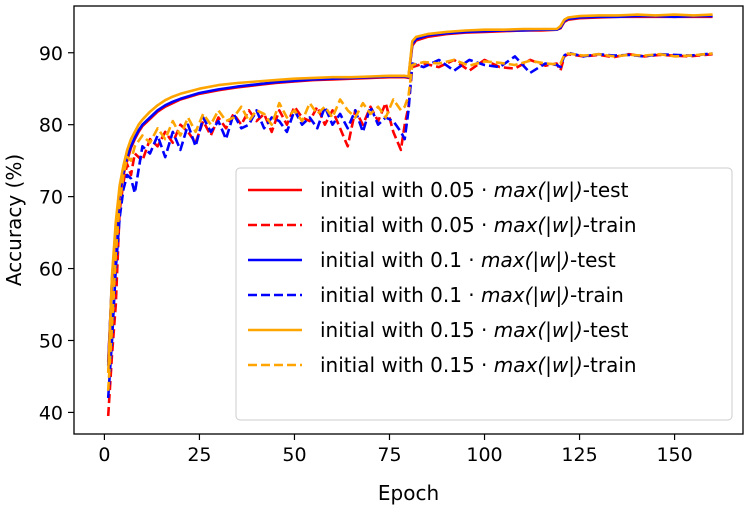  What do you see at coordinates (579, 455) in the screenshot?
I see `x-tick-label: 125` at bounding box center [579, 455].